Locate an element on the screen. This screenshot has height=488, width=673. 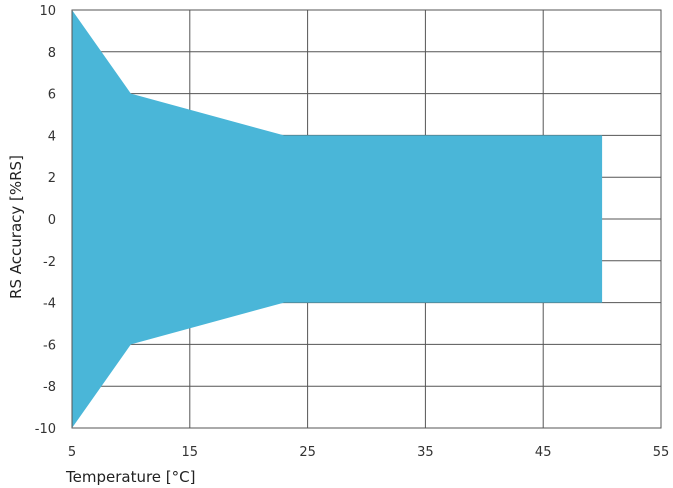
x-tick-label: 5 is located at coordinates (72, 452).